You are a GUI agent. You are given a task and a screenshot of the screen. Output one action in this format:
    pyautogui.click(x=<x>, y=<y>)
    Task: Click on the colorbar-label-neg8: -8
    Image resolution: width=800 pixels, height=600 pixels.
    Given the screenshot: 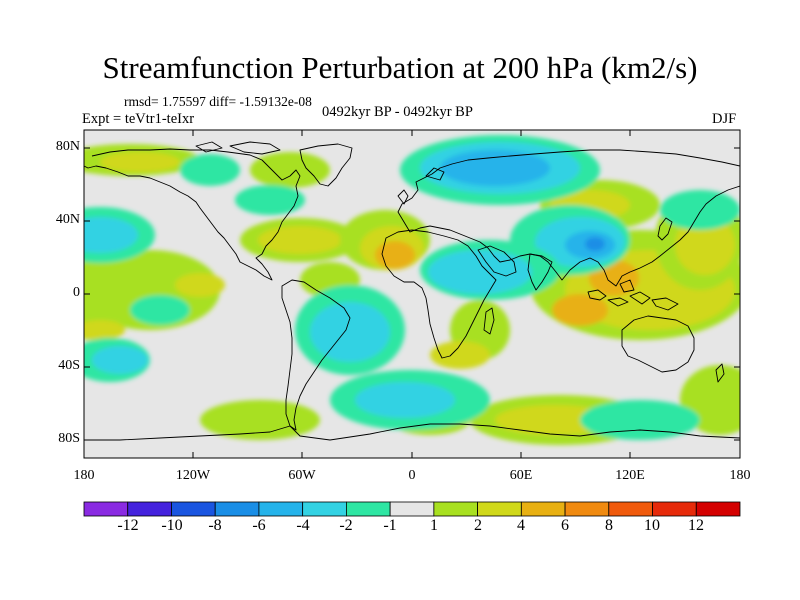 What is the action you would take?
    pyautogui.click(x=215, y=525)
    